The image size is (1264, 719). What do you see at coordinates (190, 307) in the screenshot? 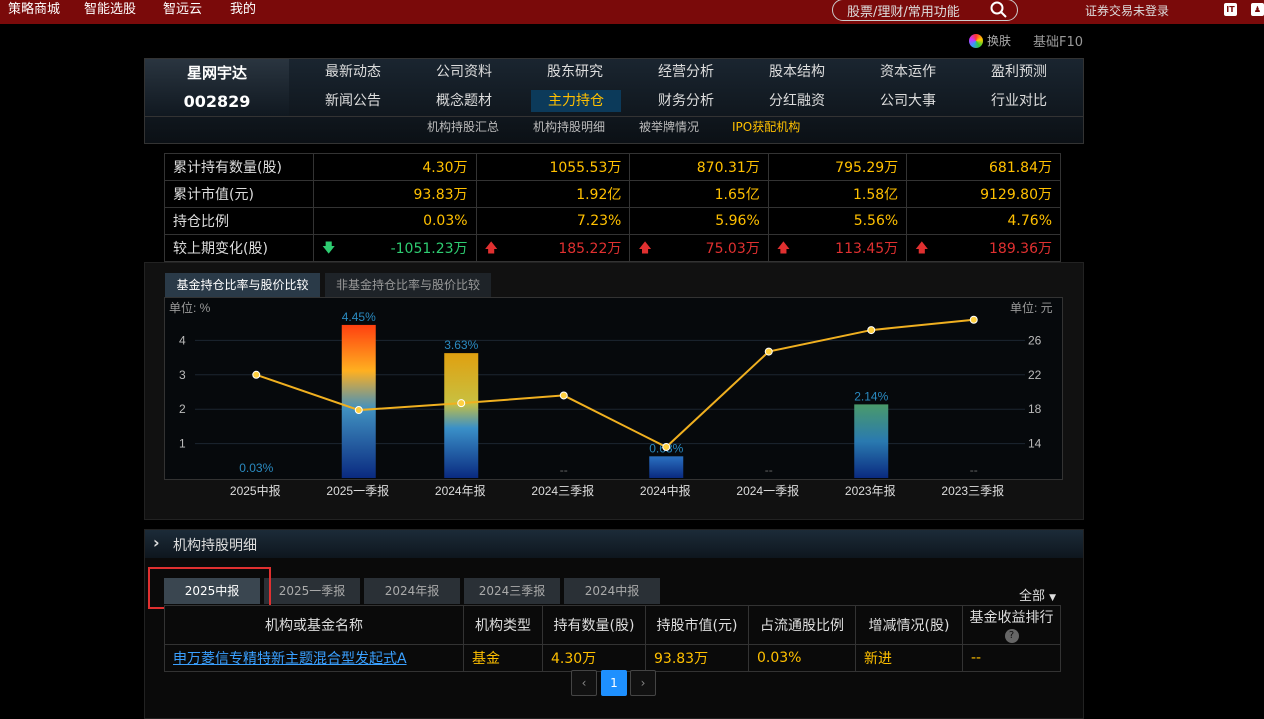
I see `y-left-unit-label: 单位: %` at bounding box center [190, 307].